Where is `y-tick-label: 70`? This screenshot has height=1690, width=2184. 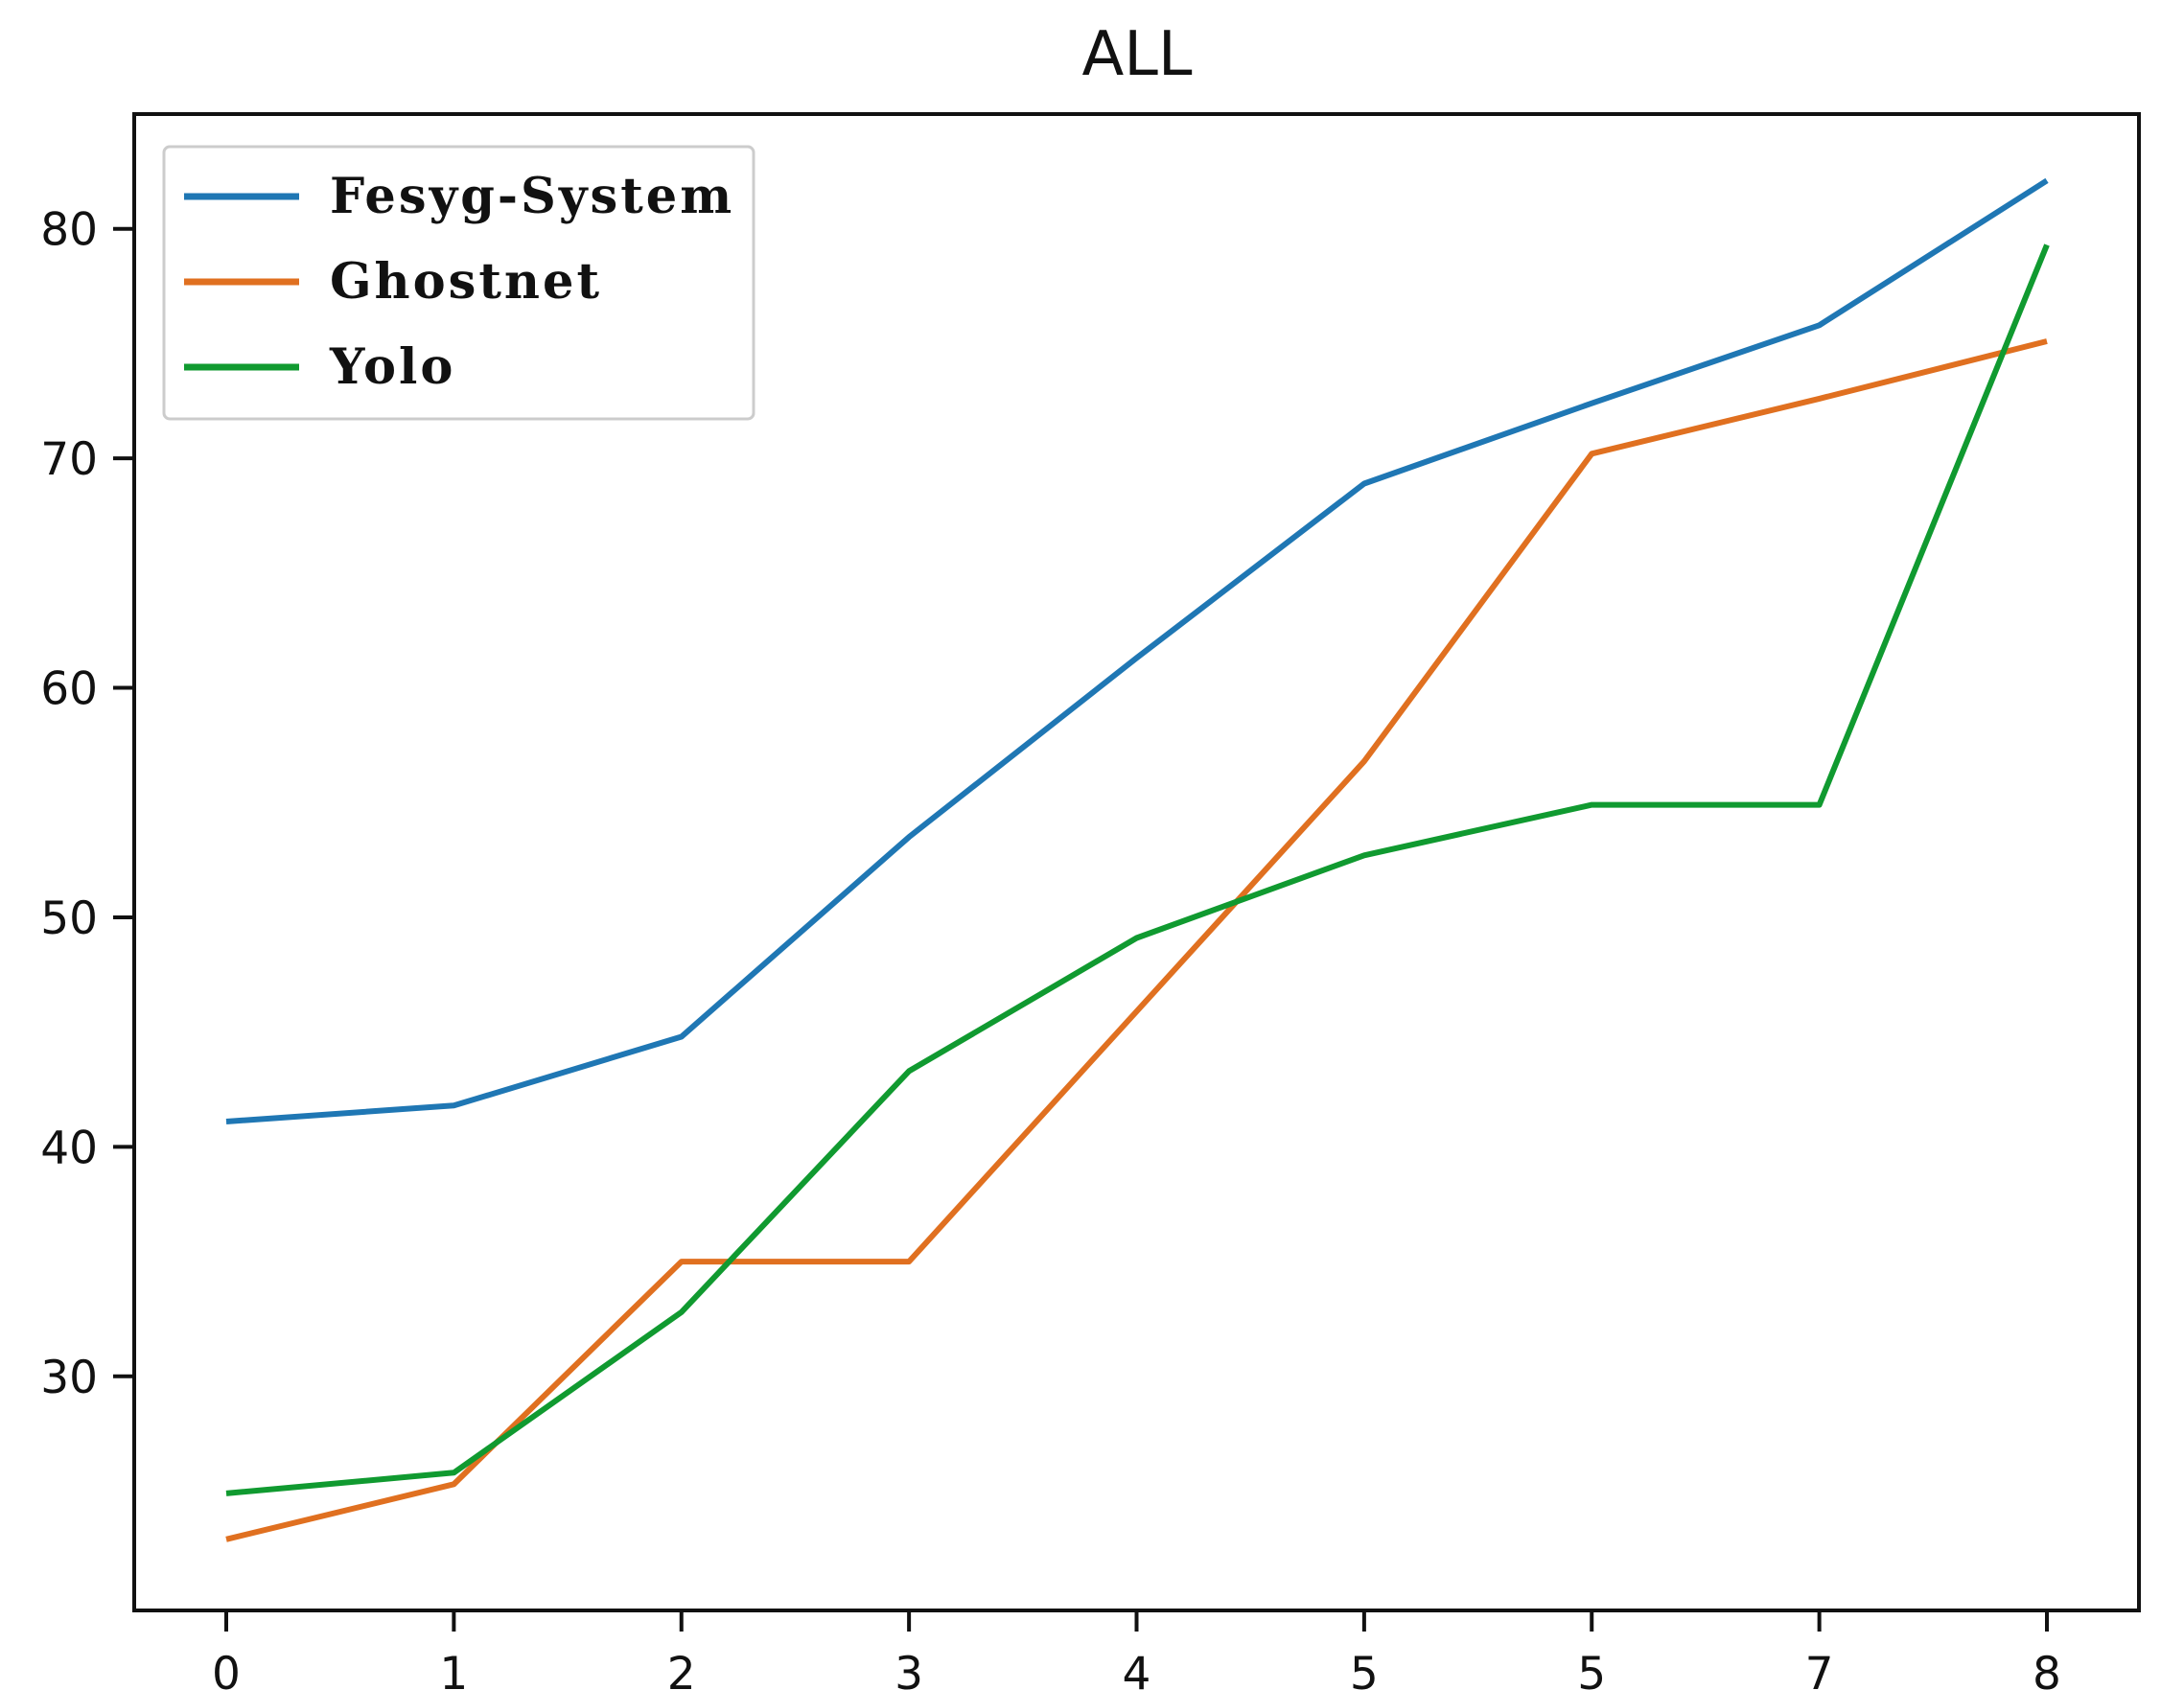
y-tick-label: 70 is located at coordinates (69, 459).